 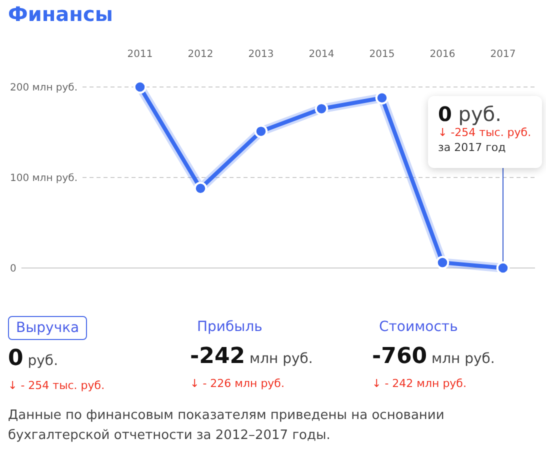 I want to click on x-tick-label: 2015, so click(x=382, y=54).